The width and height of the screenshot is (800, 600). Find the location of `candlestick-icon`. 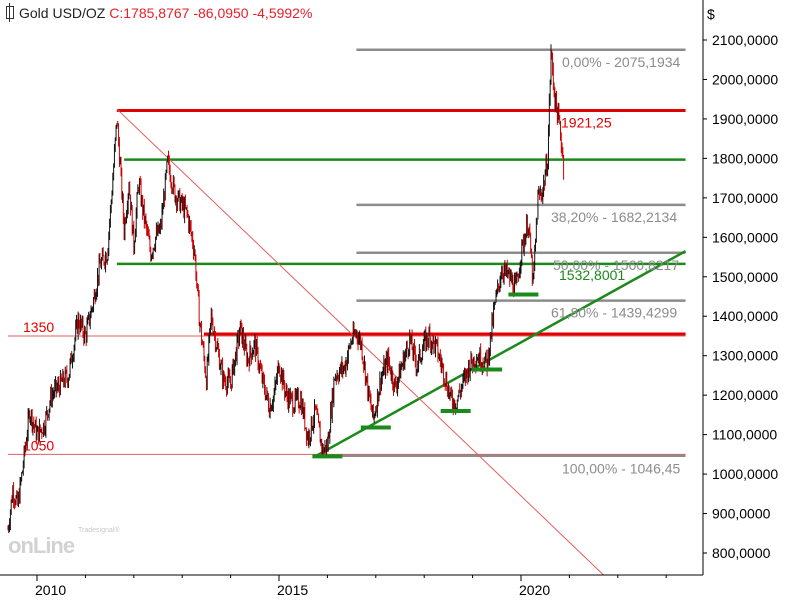

candlestick-icon is located at coordinates (10, 12).